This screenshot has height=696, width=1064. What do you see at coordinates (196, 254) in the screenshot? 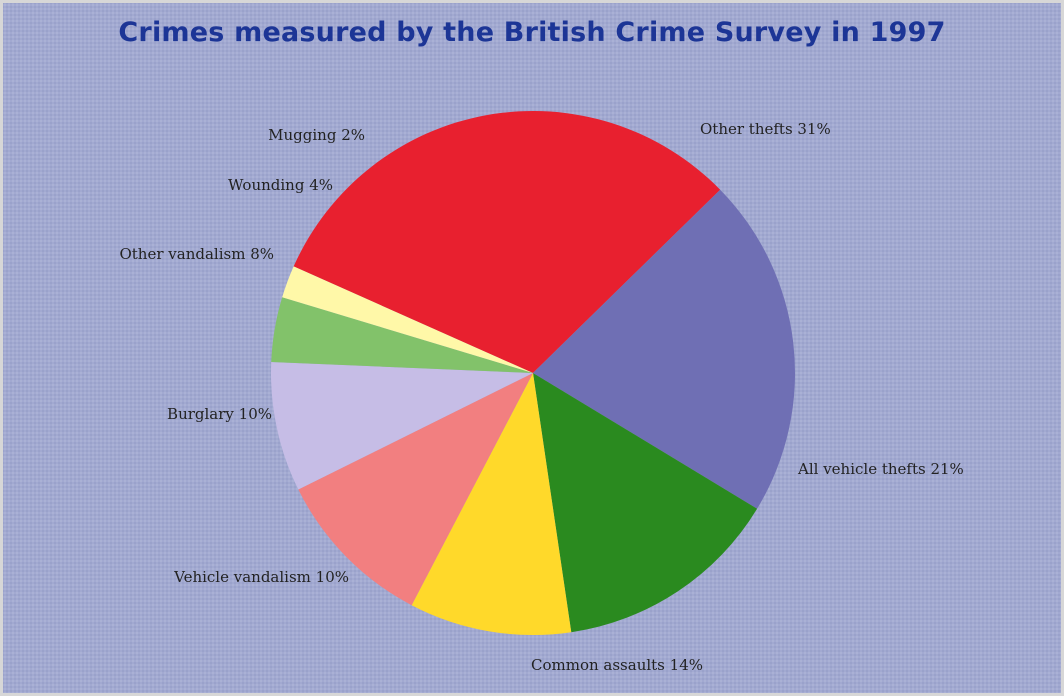
I see `slice-label: Other vandalism 8%` at bounding box center [196, 254].